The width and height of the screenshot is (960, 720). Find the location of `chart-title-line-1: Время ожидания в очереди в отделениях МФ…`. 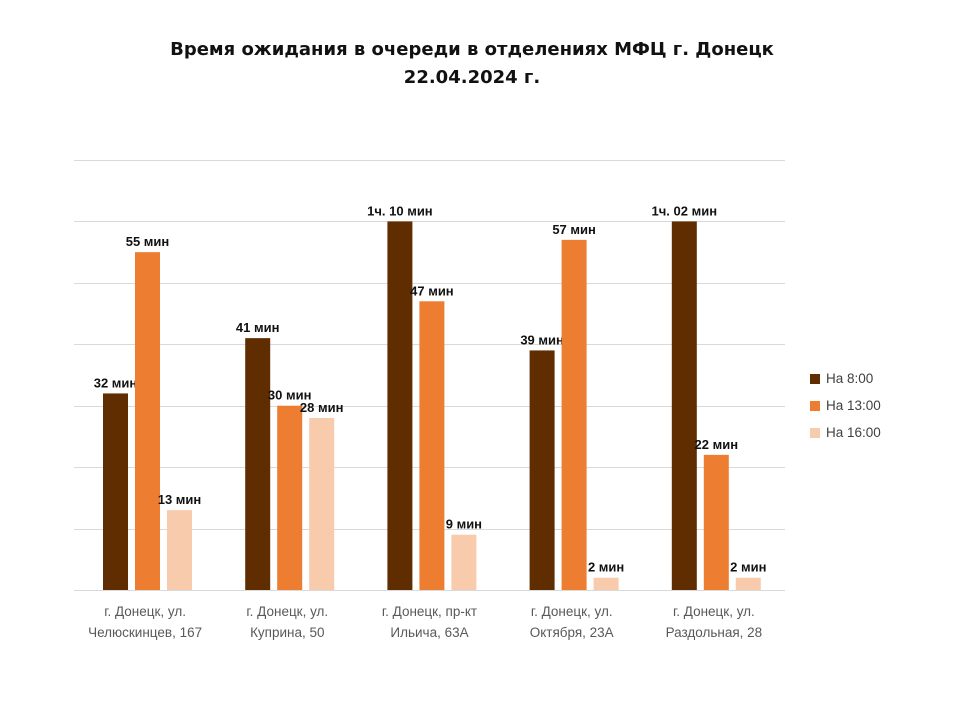

chart-title-line-1: Время ожидания в очереди в отделениях МФ… is located at coordinates (472, 49).